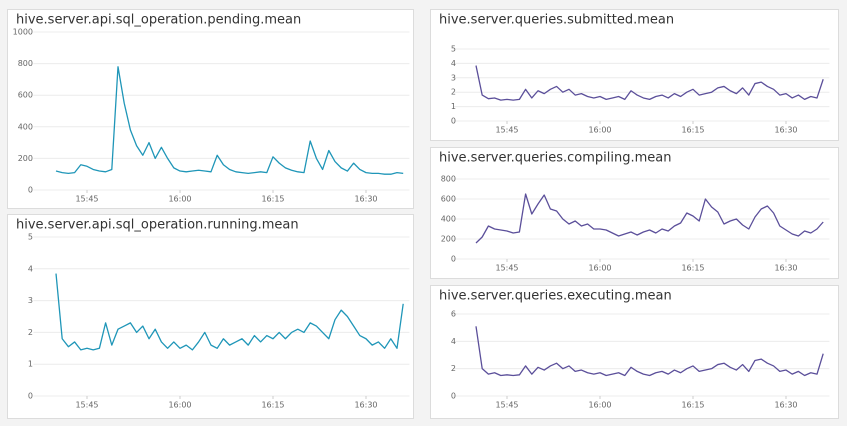 The width and height of the screenshot is (847, 426). I want to click on chart-title: hive.server.queries.compiling.mean, so click(555, 158).